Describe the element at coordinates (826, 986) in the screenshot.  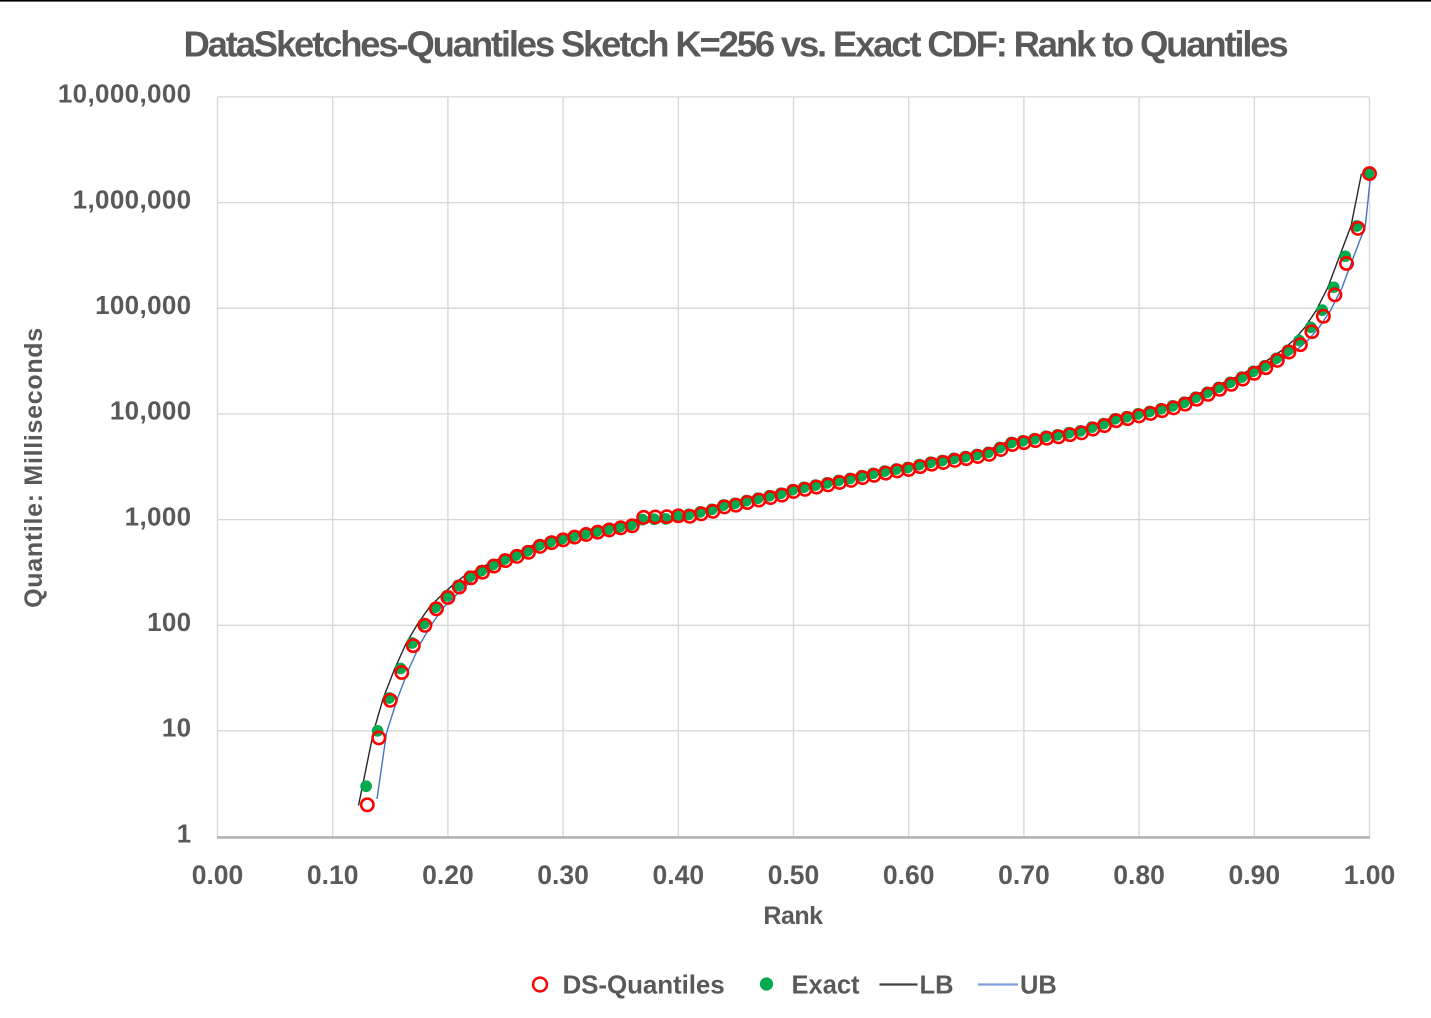
I see `svg-text: Exact` at that location.